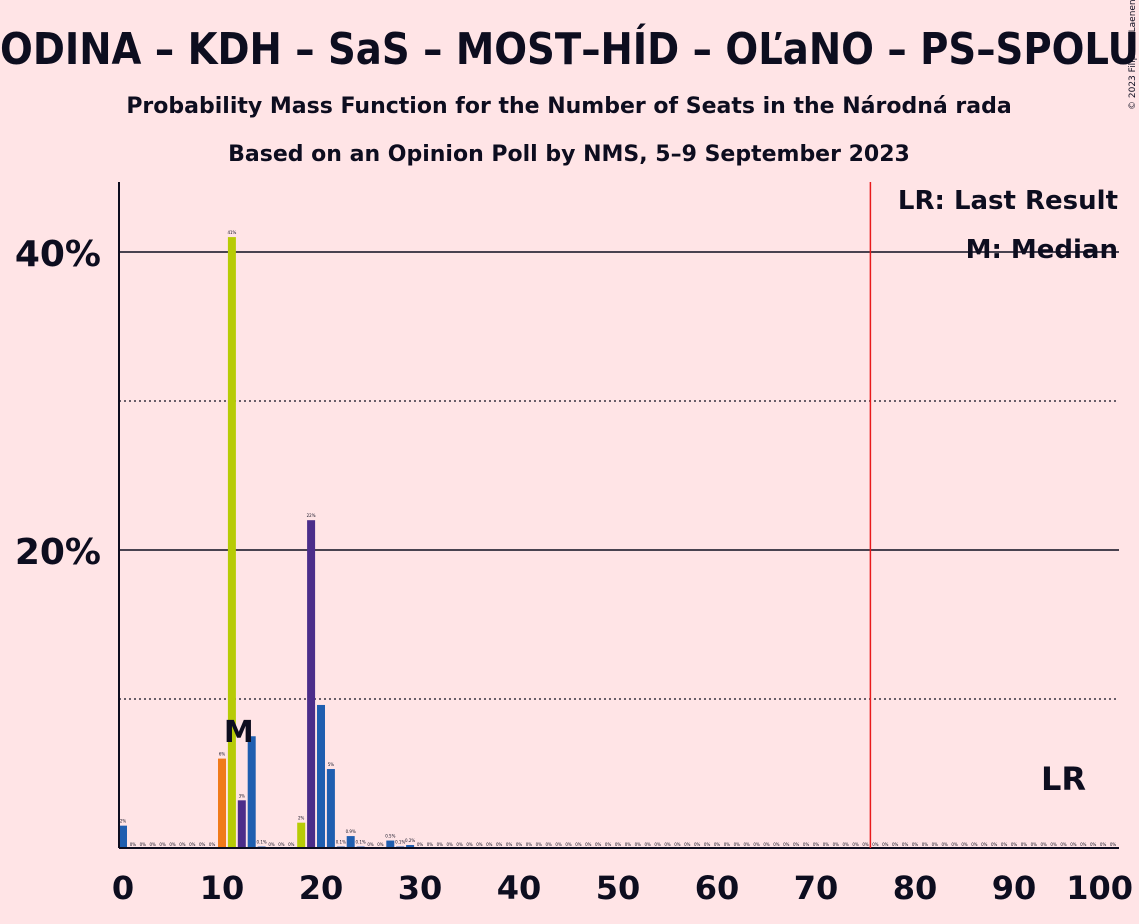 This screenshot has width=1139, height=924. I want to click on x-tick-label: 20, so click(321, 888).